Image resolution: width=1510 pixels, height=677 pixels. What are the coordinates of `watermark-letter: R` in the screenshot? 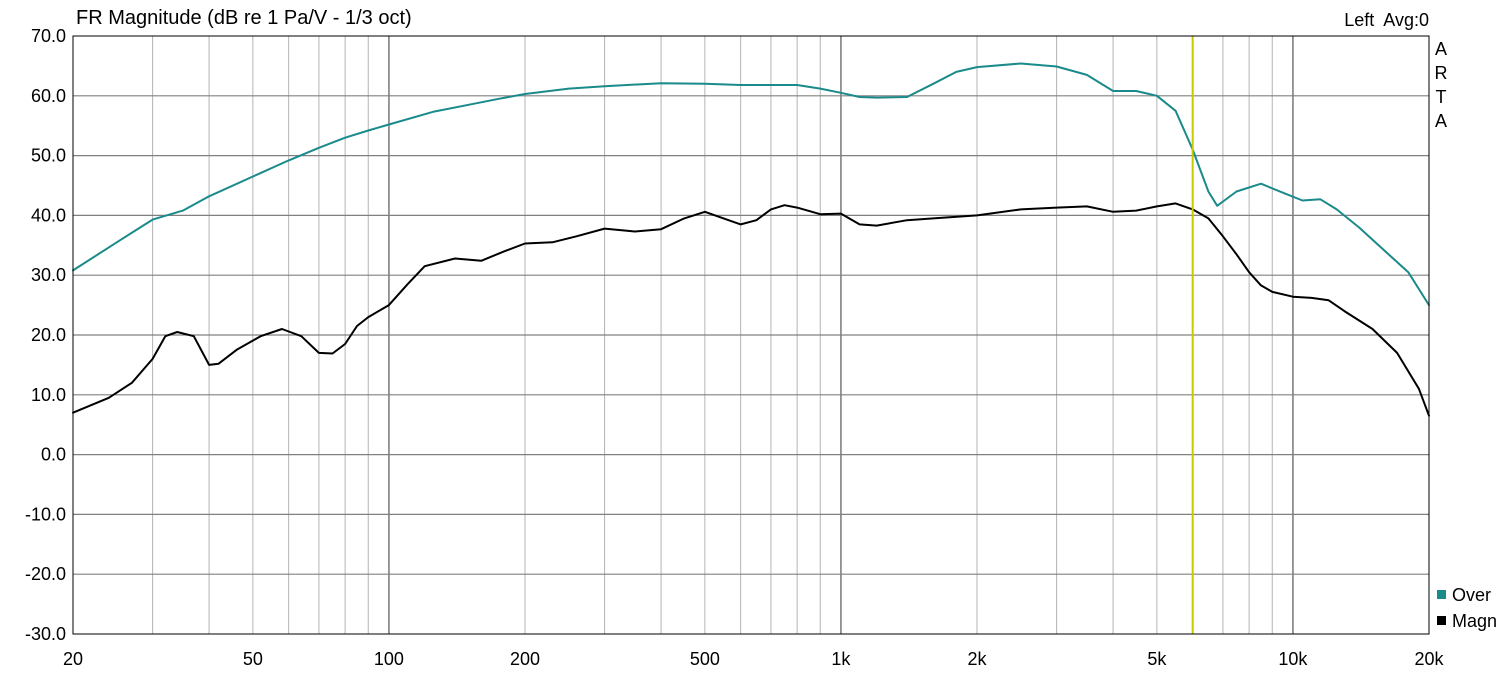 It's located at (1441, 73).